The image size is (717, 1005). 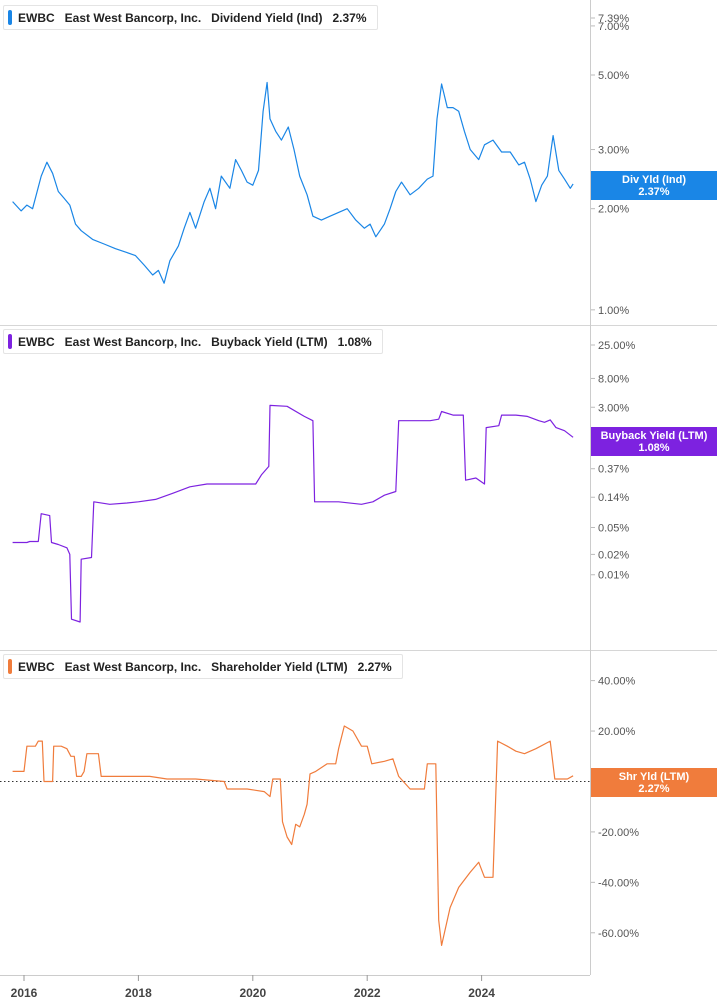 I want to click on value-tag-value: 2.37%, so click(x=654, y=192).